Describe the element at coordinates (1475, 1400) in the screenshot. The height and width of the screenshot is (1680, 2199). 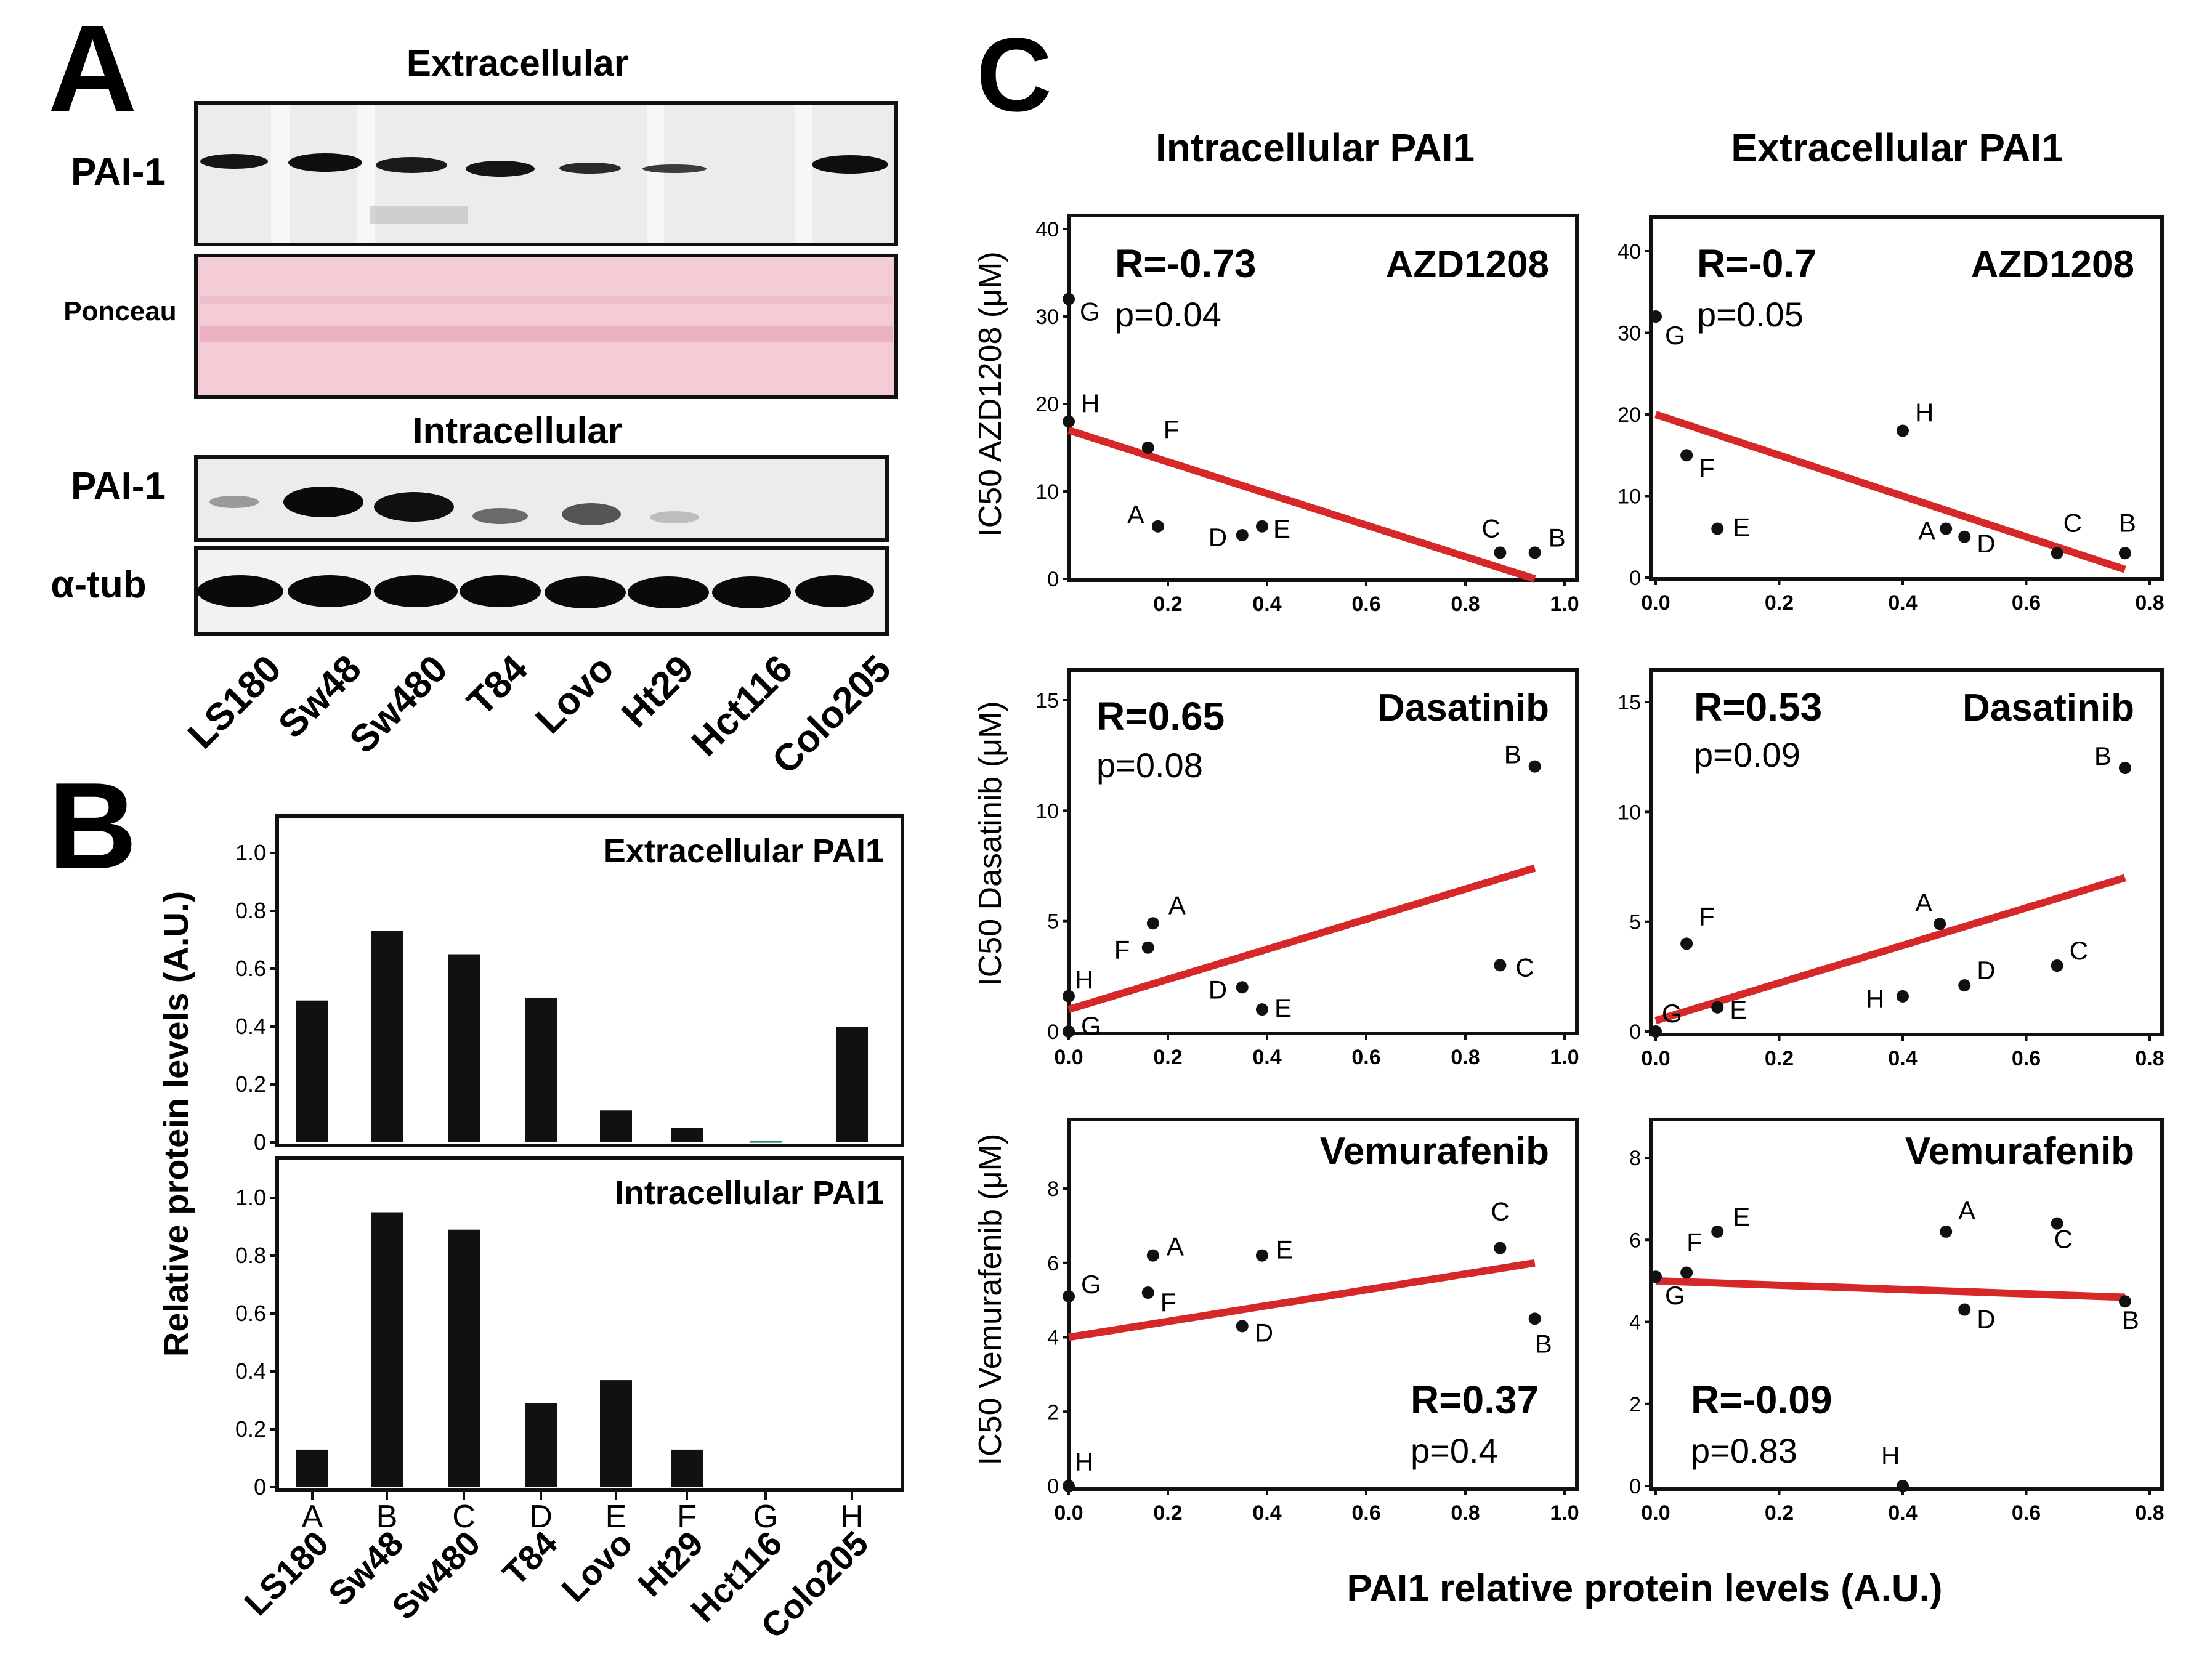
I see `stat-r: R=0.37` at that location.